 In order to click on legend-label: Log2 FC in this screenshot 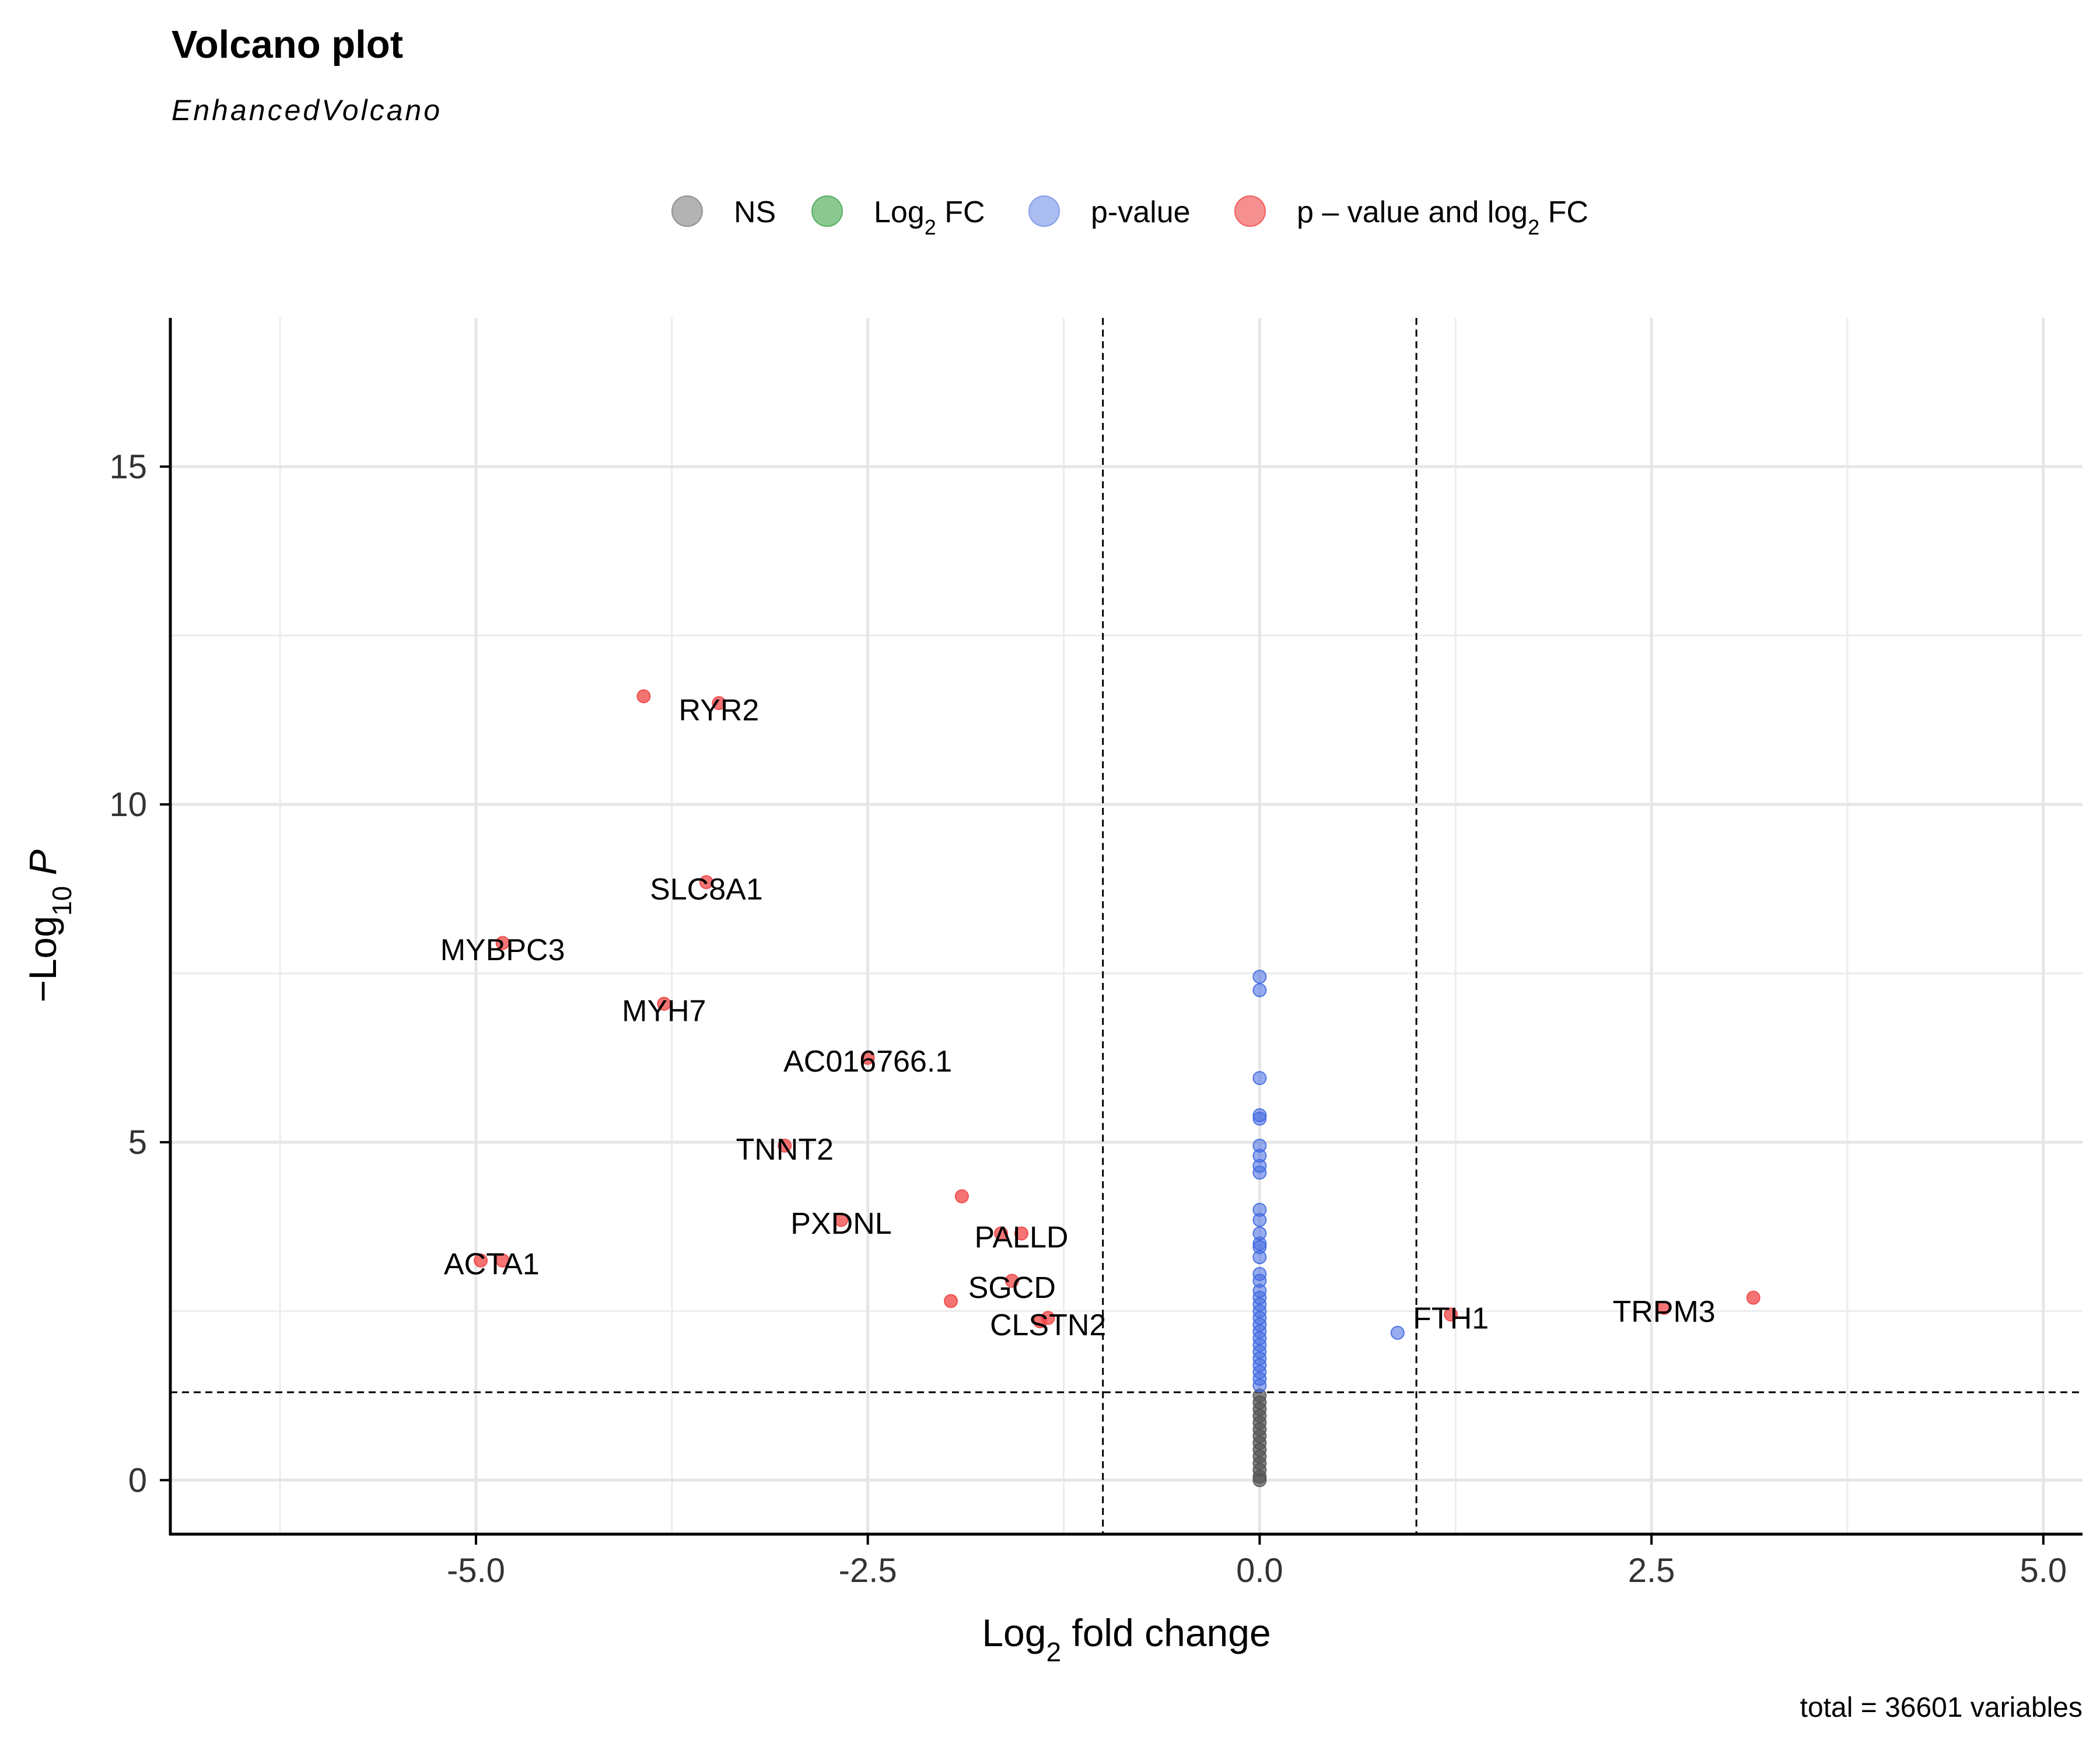, I will do `click(929, 217)`.